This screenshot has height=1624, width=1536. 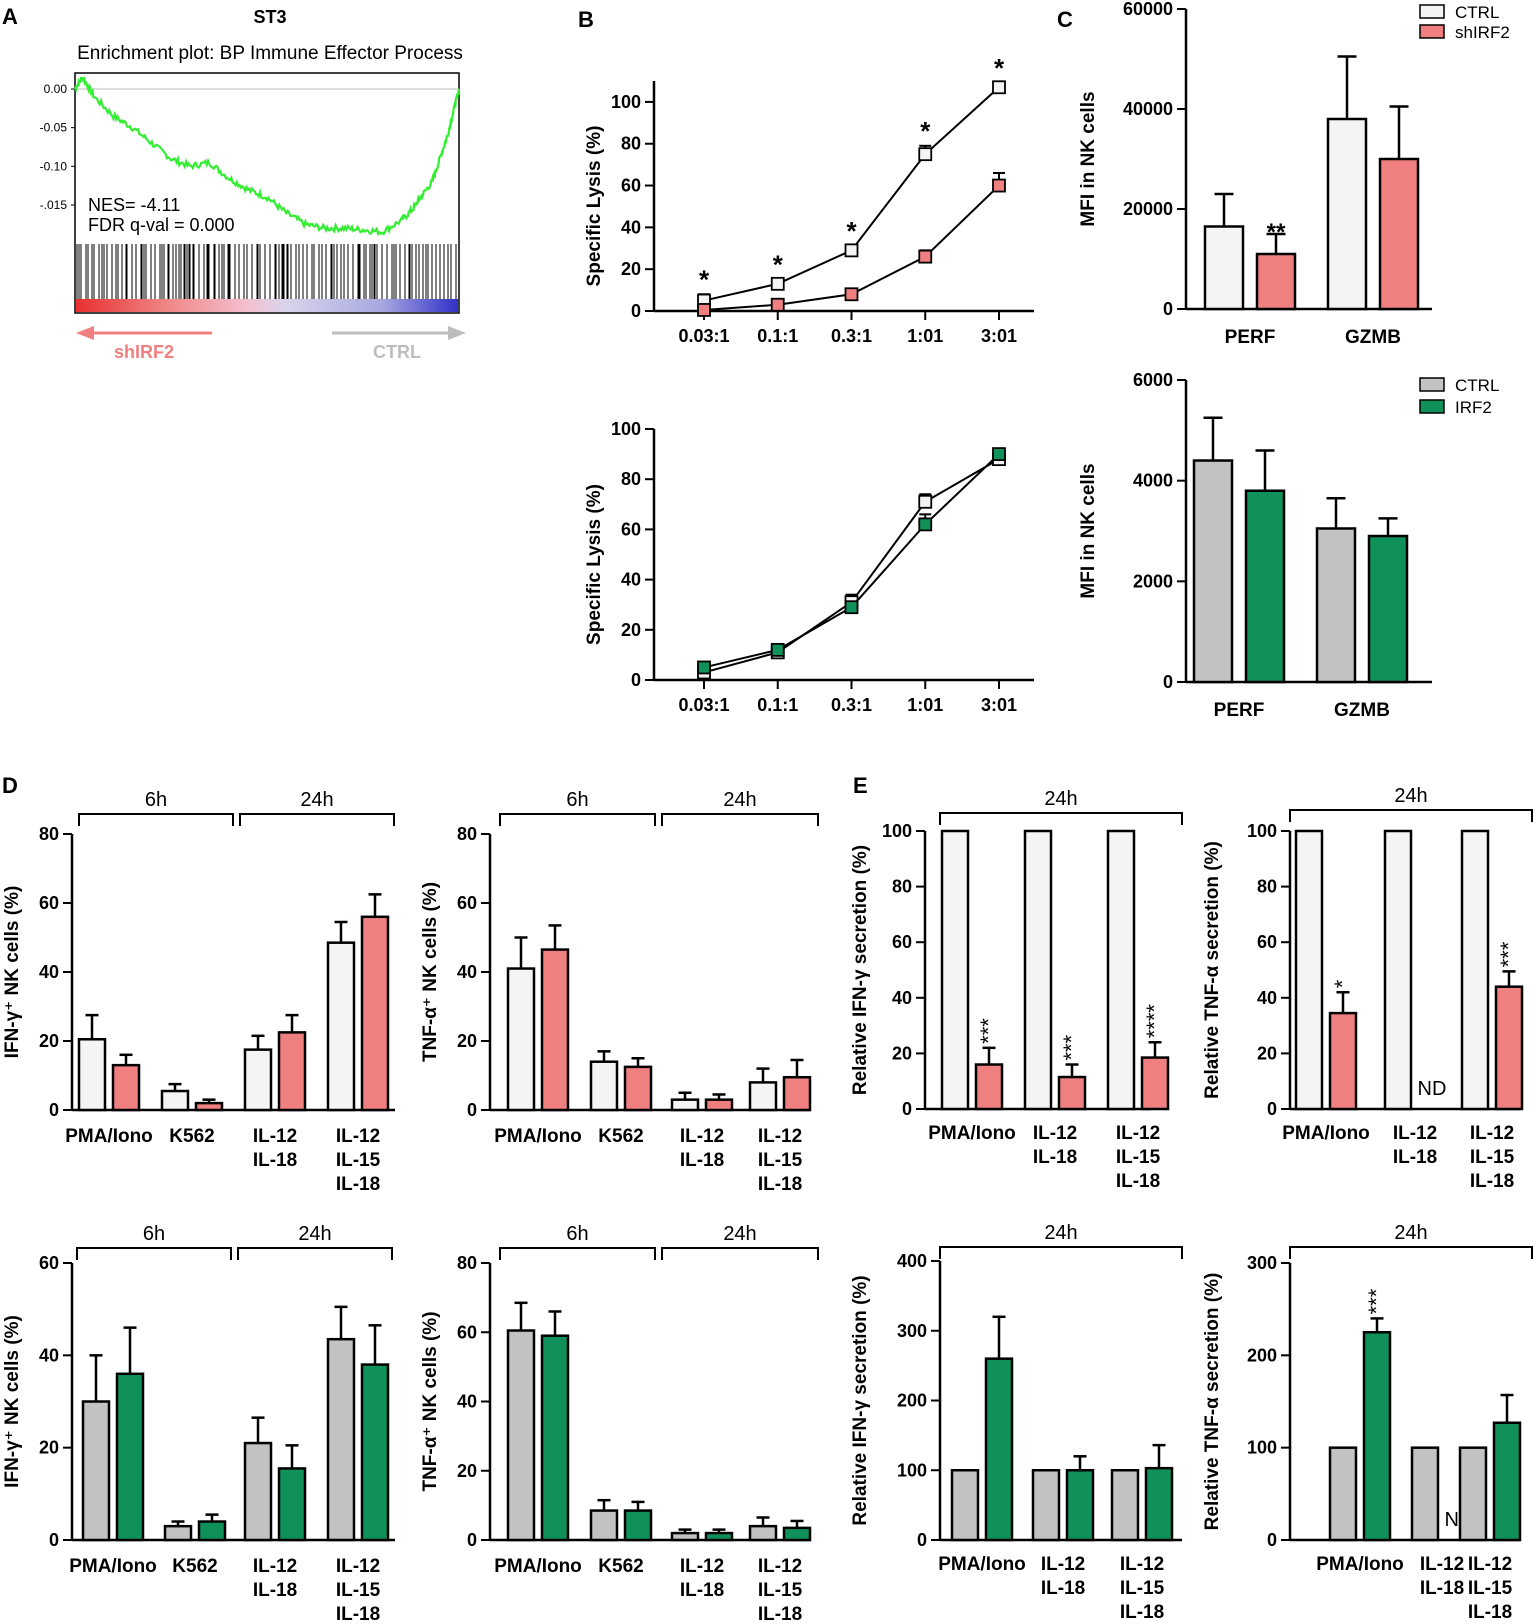 I want to click on legend-label-ctrl: CTRL, so click(x=1477, y=385).